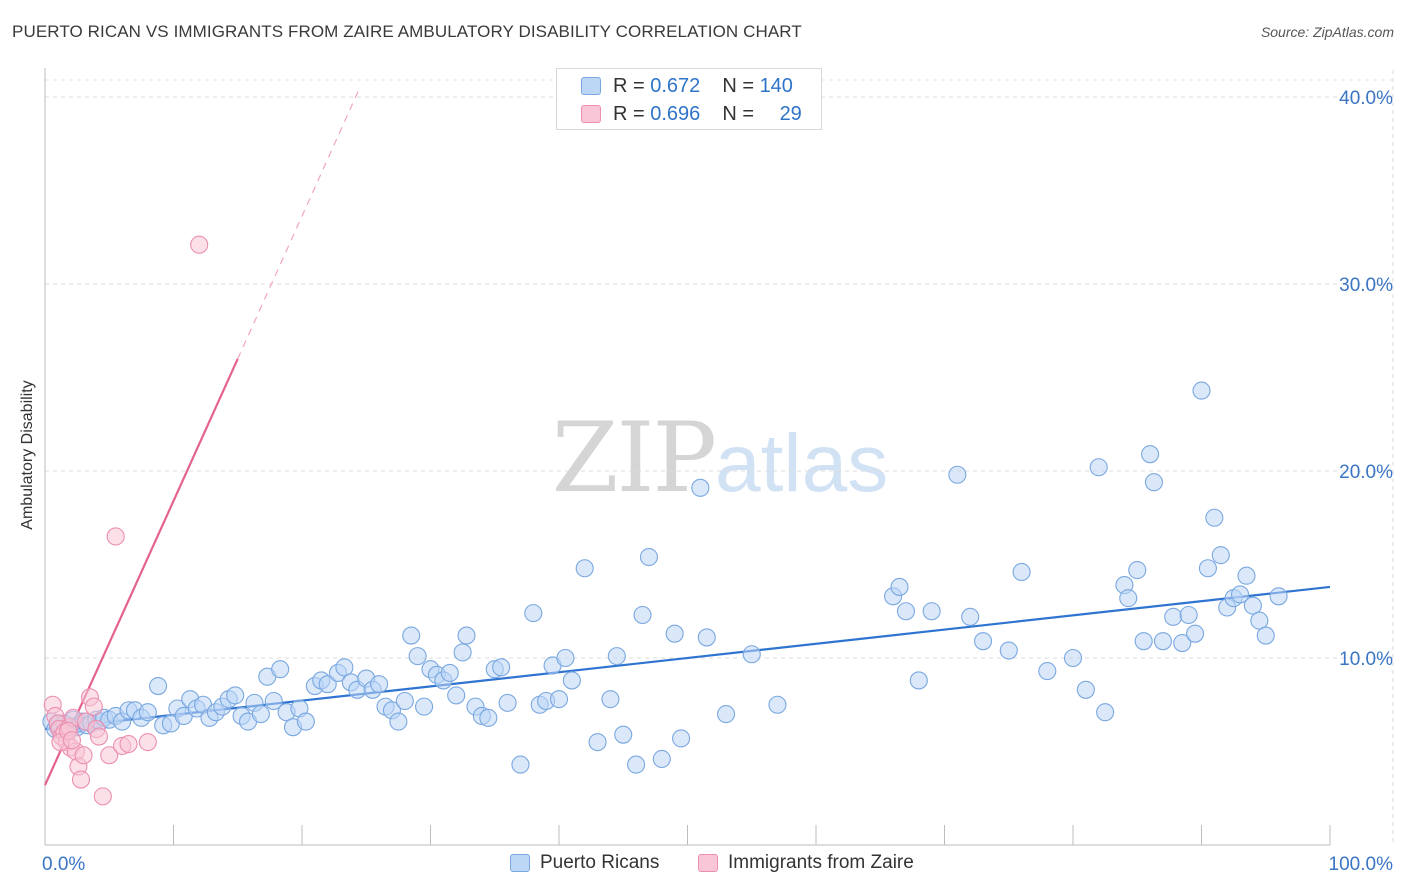 Image resolution: width=1406 pixels, height=892 pixels. Describe the element at coordinates (27, 455) in the screenshot. I see `y-axis-label: Ambulatory Disability` at that location.